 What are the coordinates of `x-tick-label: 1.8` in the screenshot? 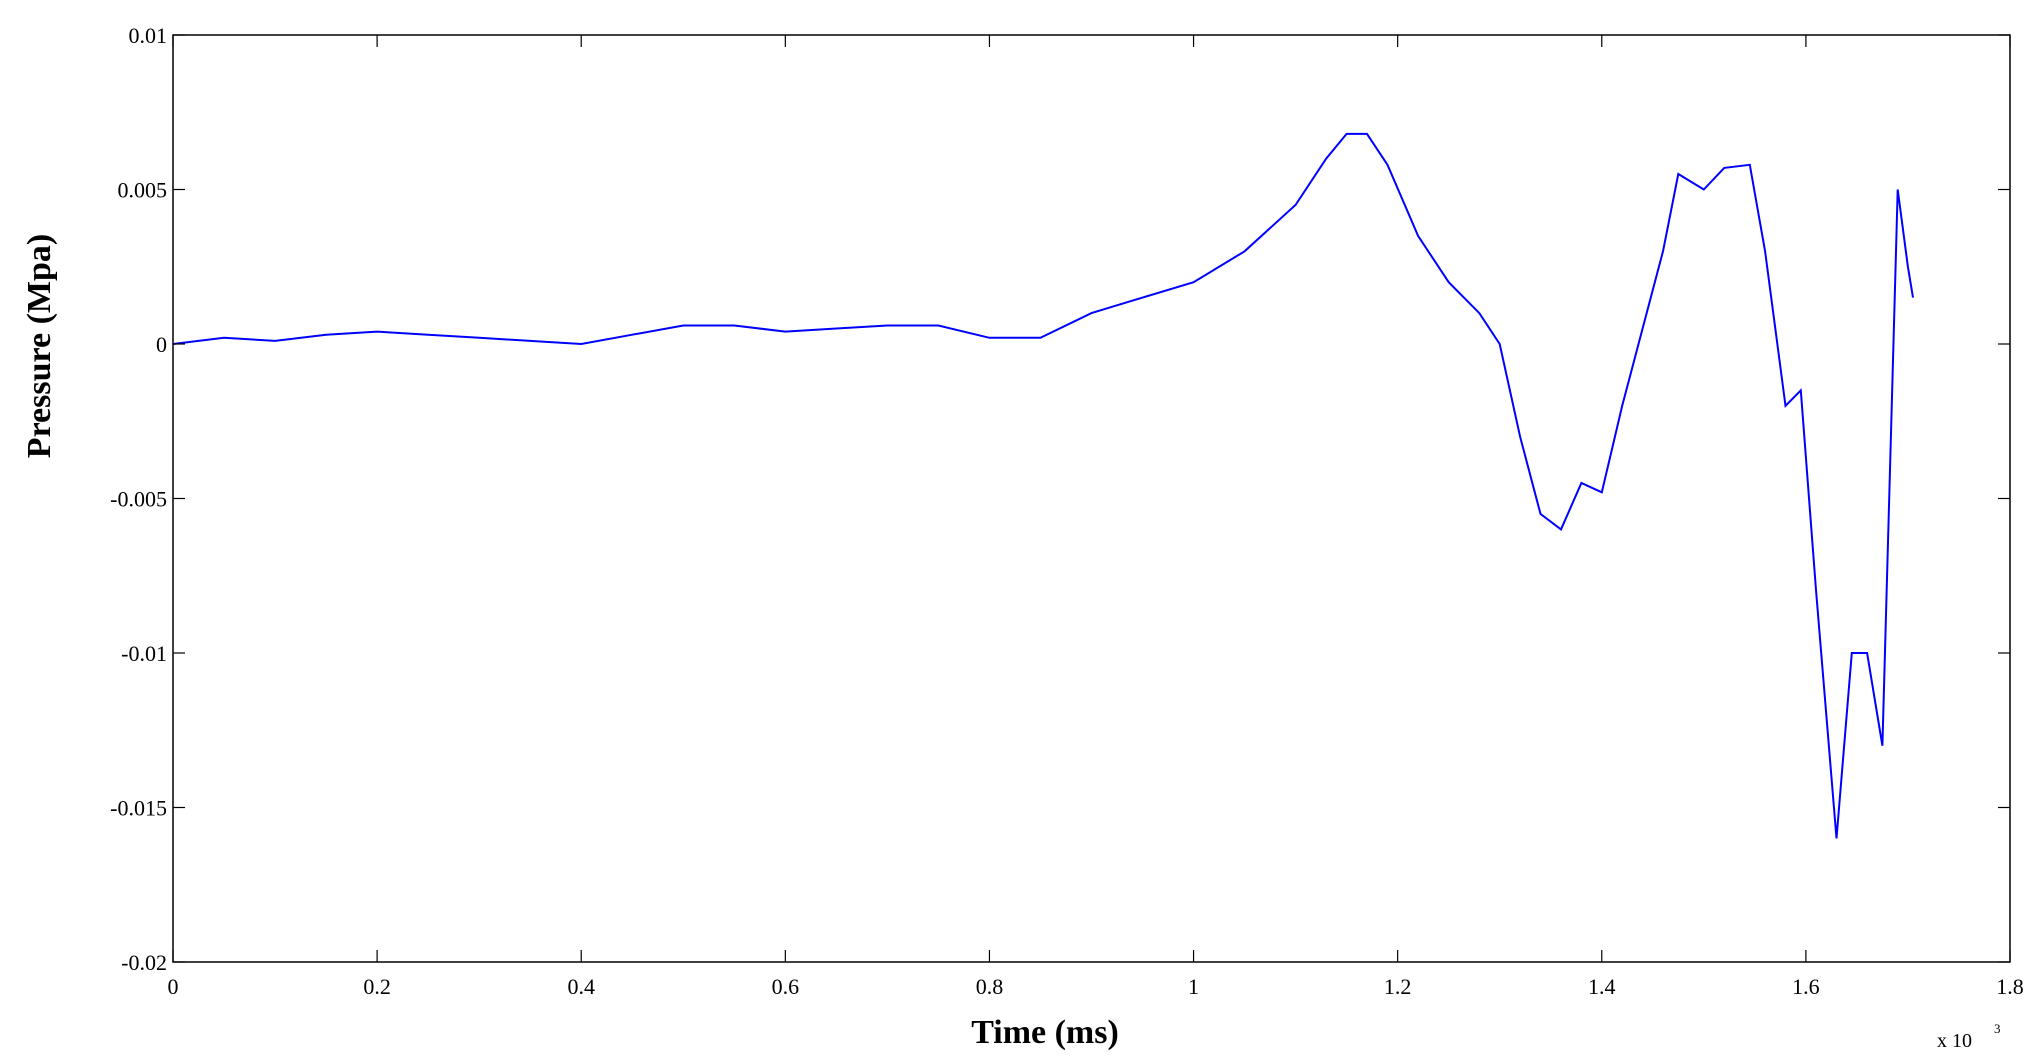 It's located at (2010, 986).